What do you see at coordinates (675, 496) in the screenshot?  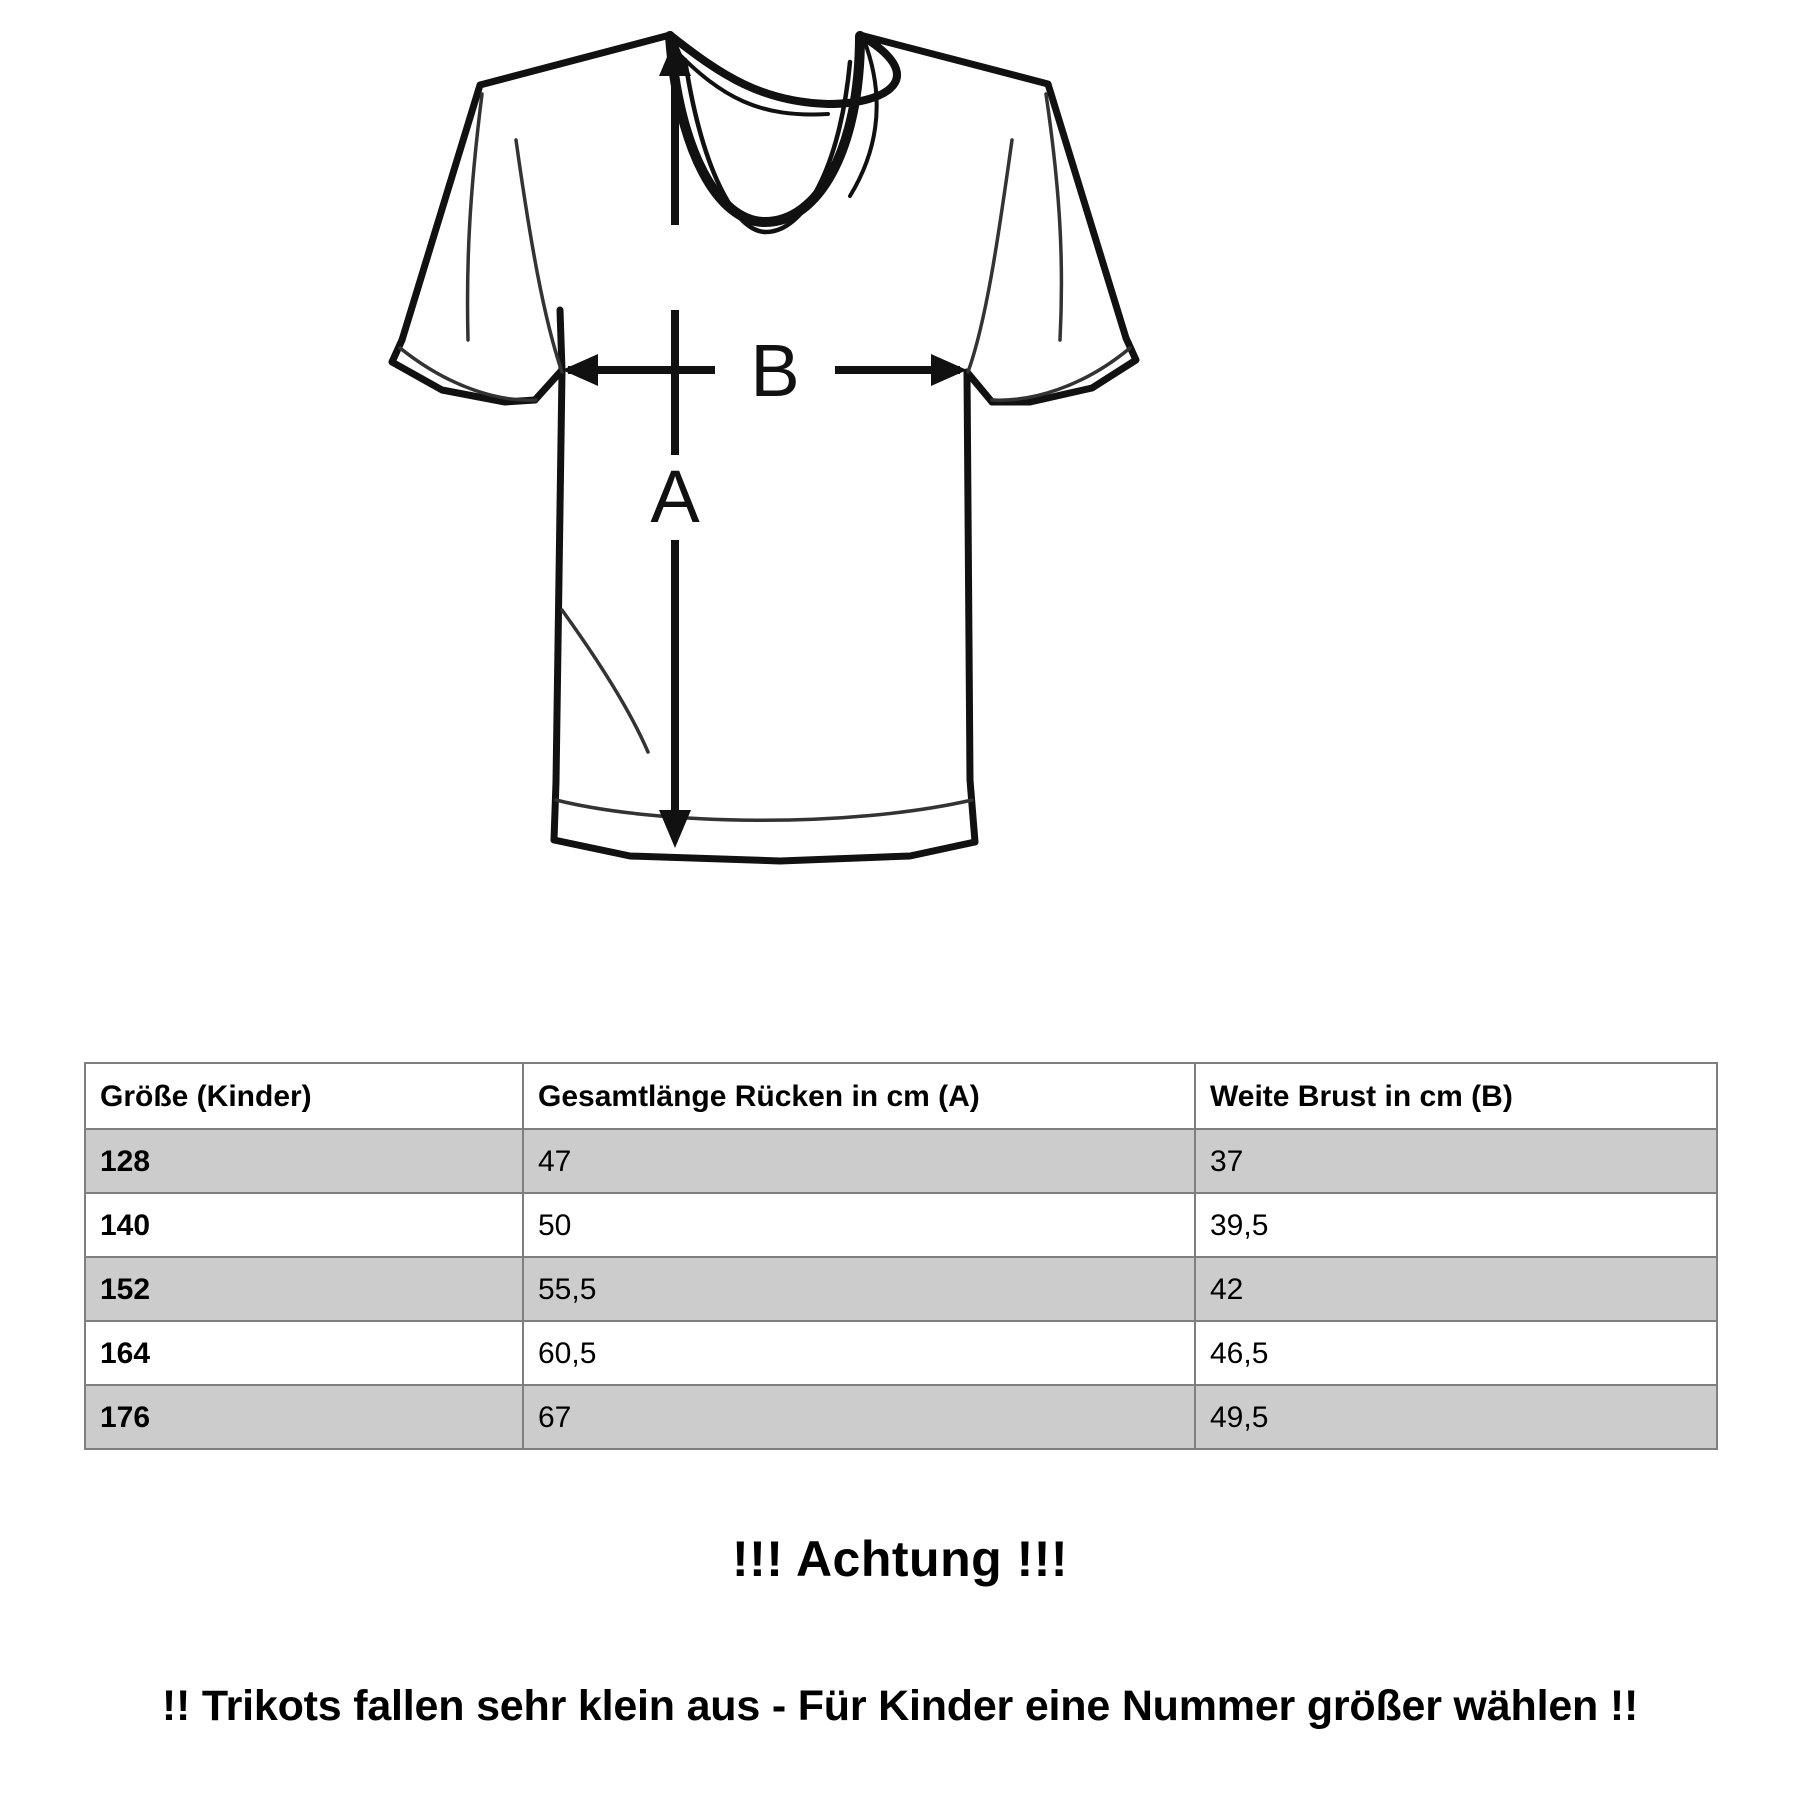 I see `dimension-label-a: A` at bounding box center [675, 496].